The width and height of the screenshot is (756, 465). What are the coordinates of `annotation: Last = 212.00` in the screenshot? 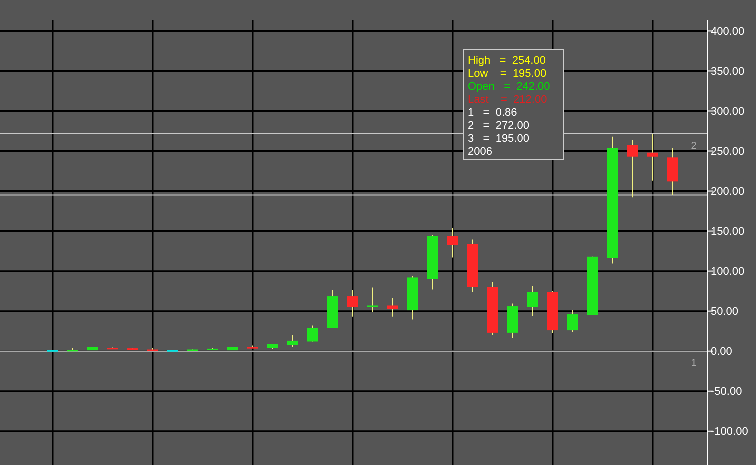 It's located at (508, 100).